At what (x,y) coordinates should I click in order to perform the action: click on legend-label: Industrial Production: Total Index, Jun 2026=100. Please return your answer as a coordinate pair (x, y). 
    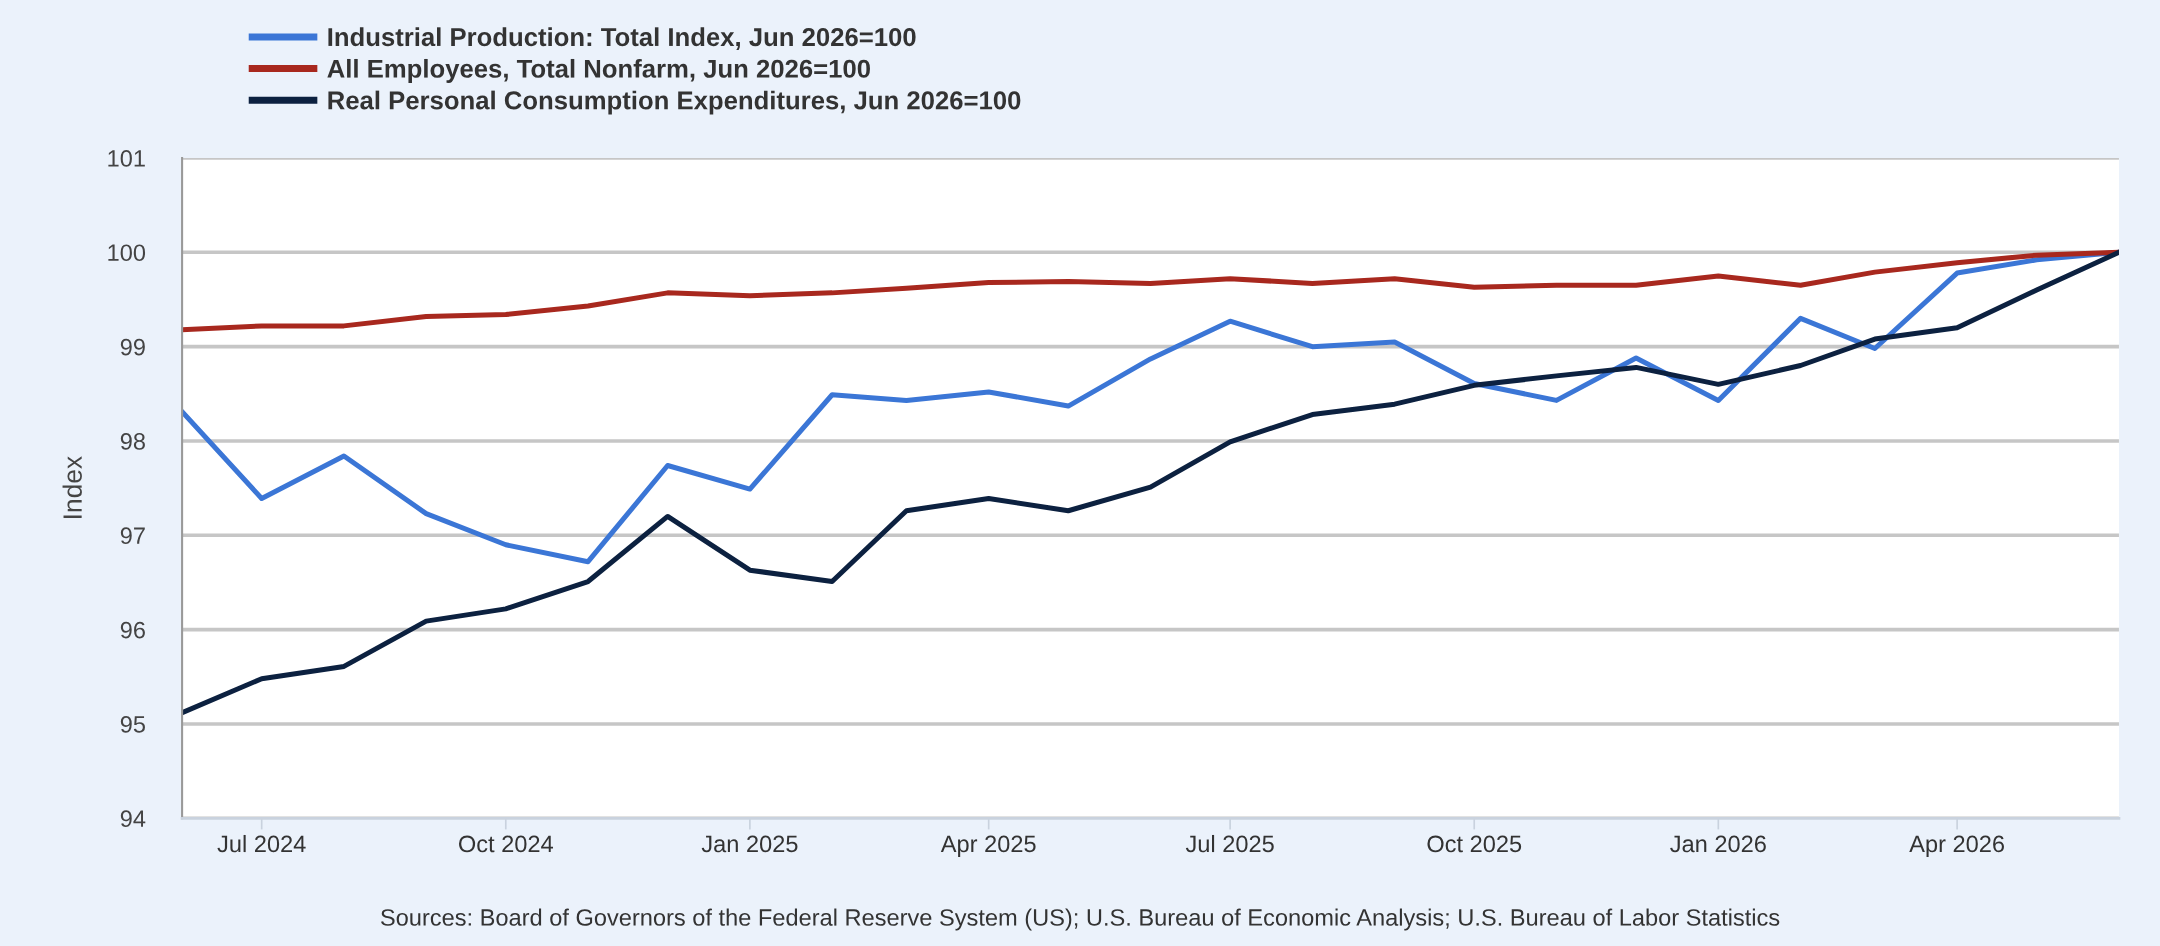
    Looking at the image, I should click on (622, 38).